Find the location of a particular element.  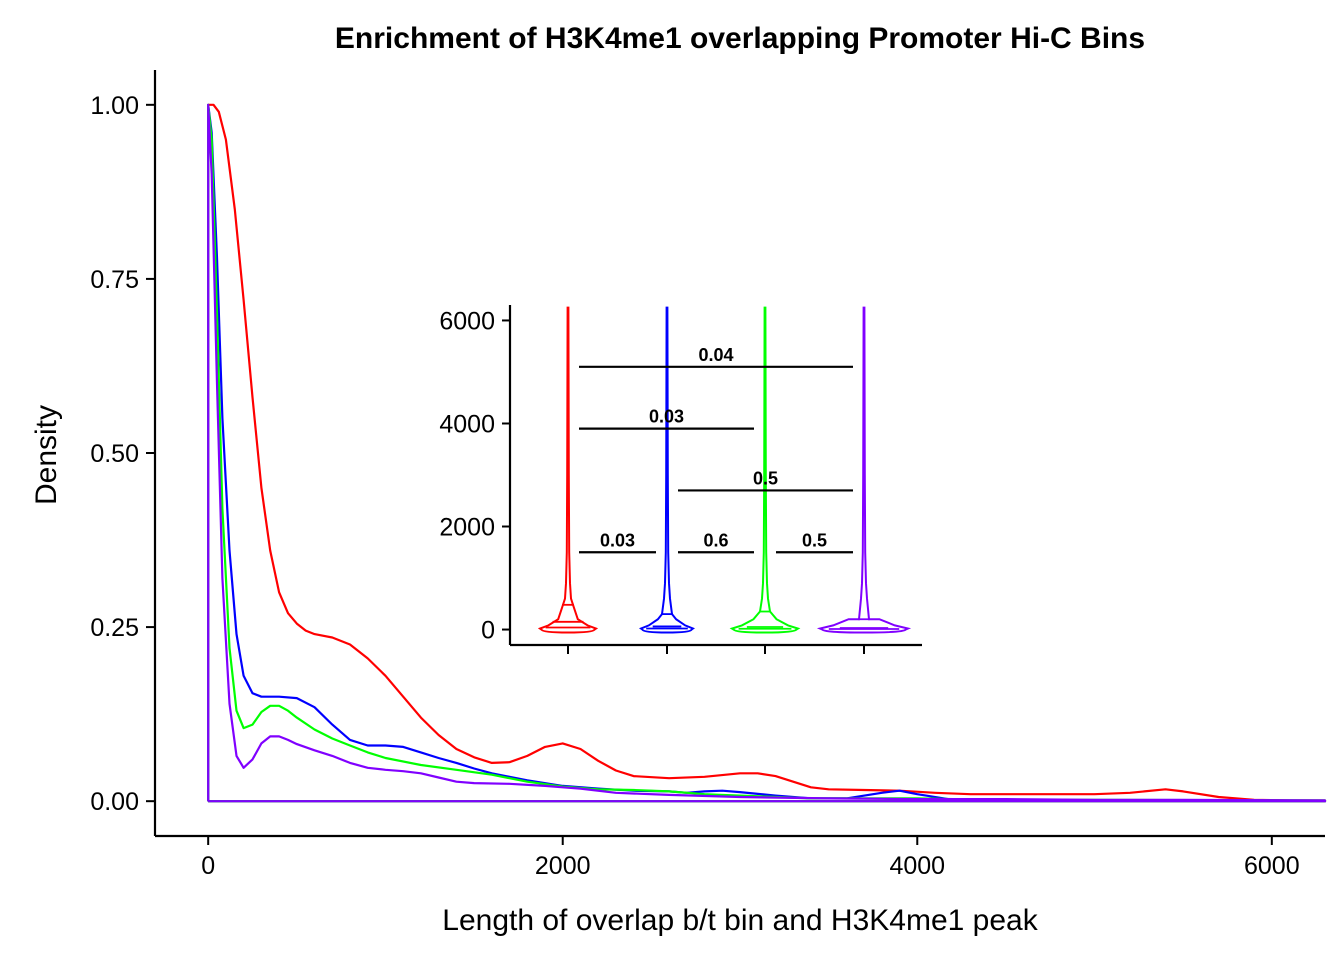

y-tick-label: 0.50 is located at coordinates (114, 454).